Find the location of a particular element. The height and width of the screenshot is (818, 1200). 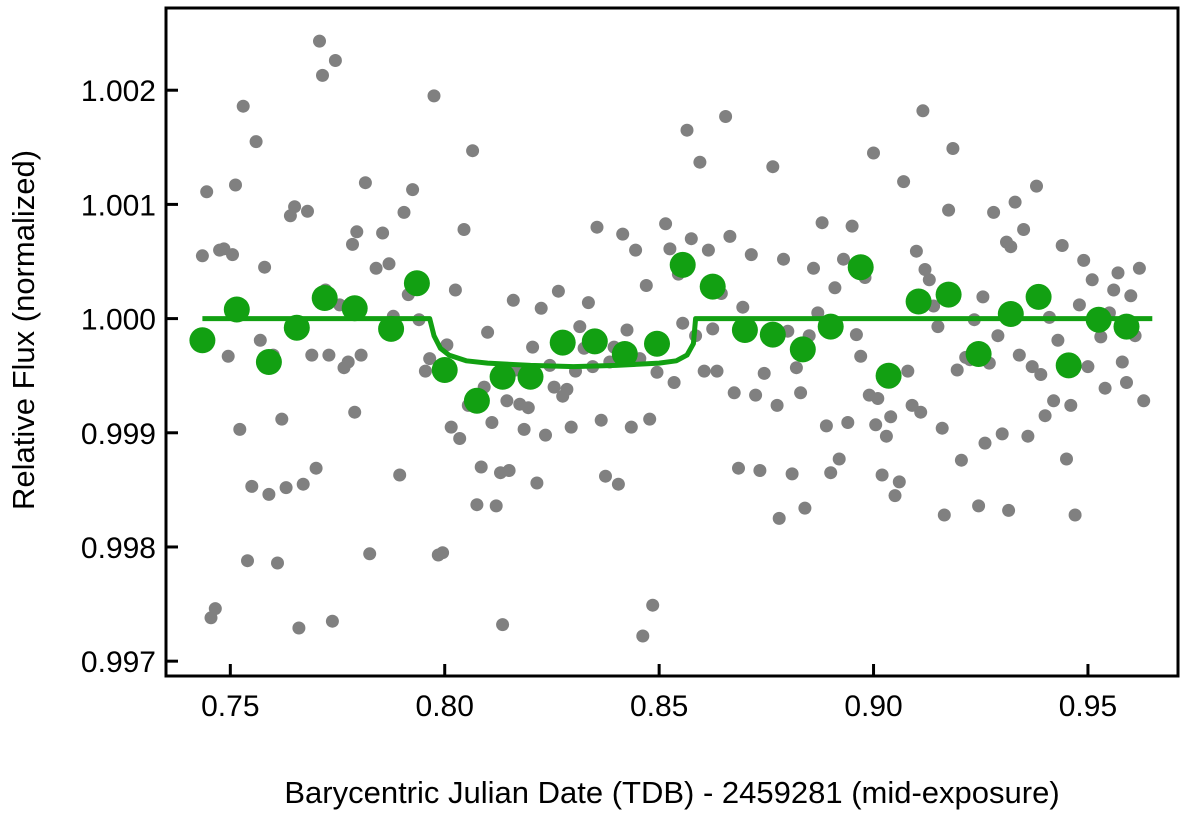

x-tick-label: 0.80 is located at coordinates (445, 706).